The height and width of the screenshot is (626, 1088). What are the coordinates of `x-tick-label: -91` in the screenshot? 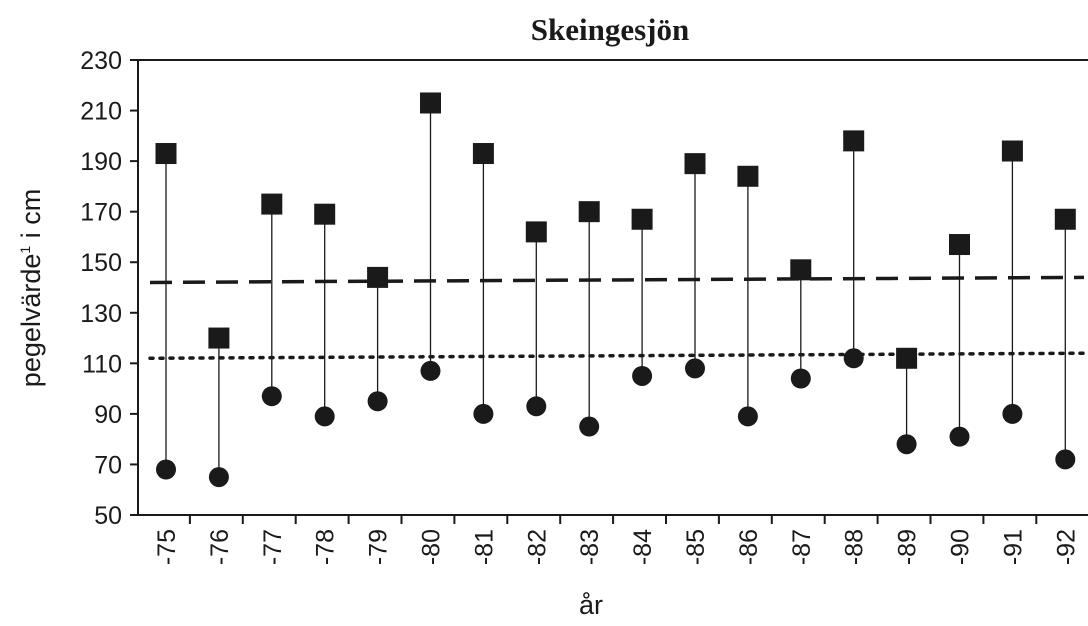 It's located at (1013, 547).